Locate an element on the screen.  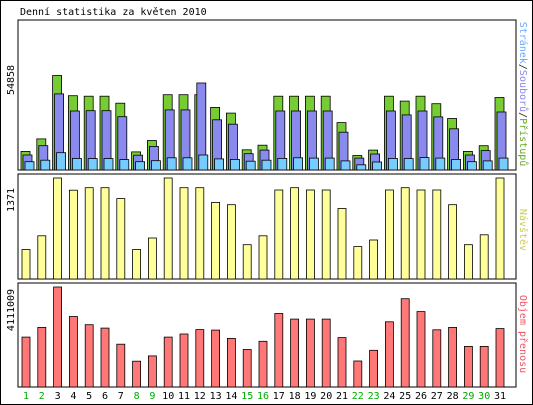
bar-stránek-day-8 is located at coordinates (140, 166).